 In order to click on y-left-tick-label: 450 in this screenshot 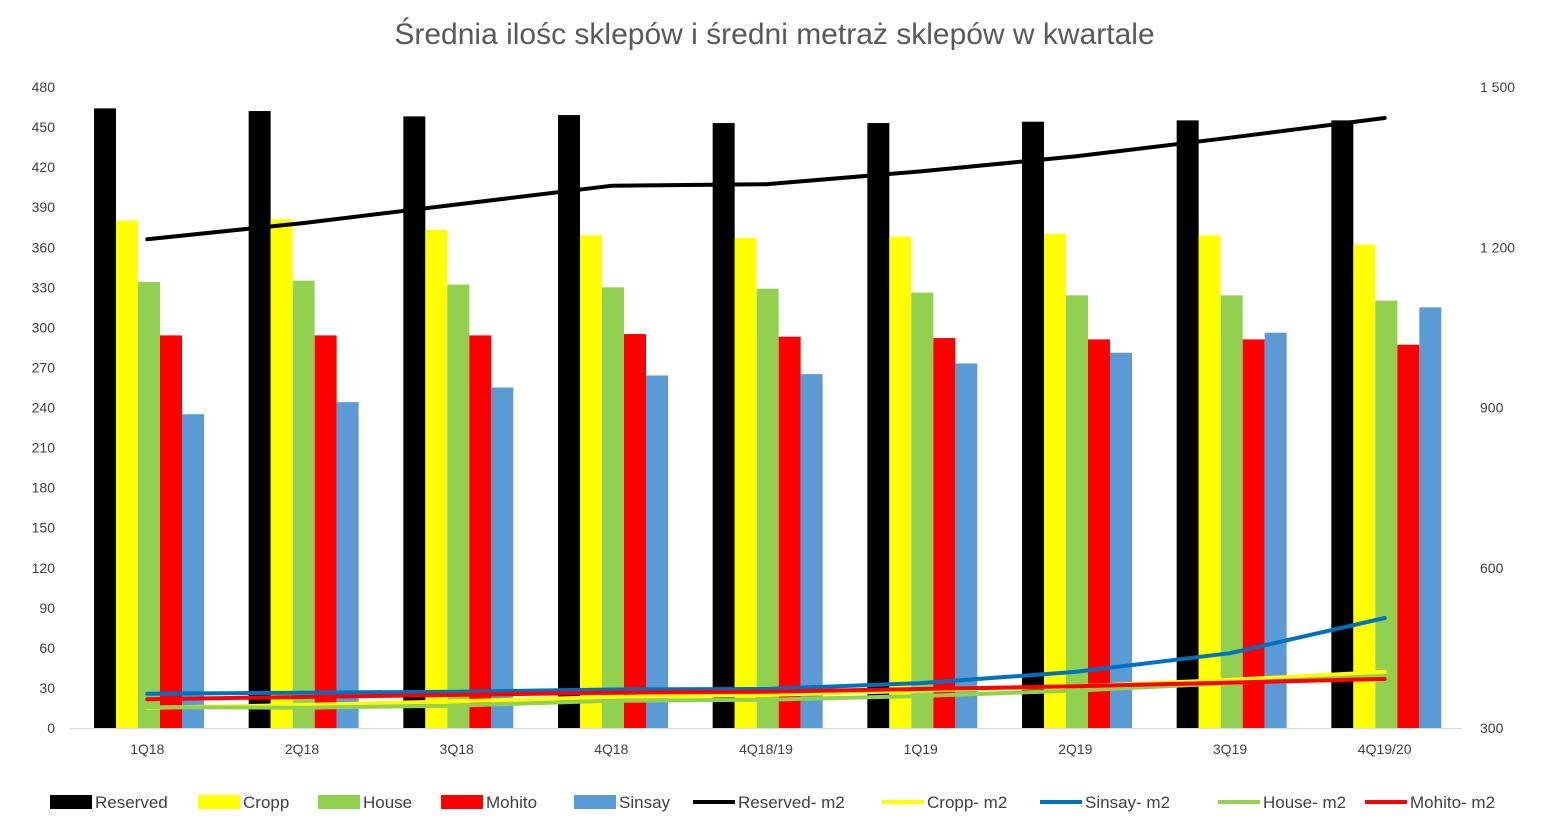, I will do `click(44, 127)`.